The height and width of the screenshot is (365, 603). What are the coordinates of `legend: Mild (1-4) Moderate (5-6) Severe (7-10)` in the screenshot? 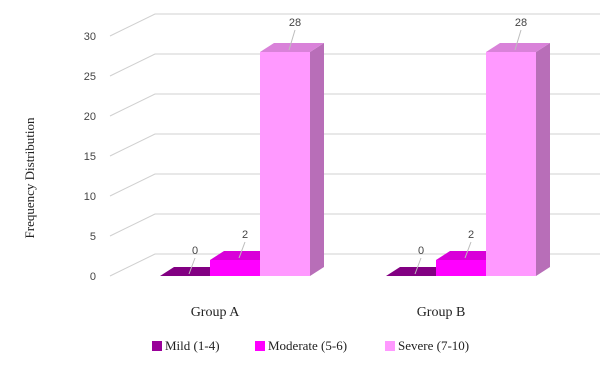 It's located at (310, 345).